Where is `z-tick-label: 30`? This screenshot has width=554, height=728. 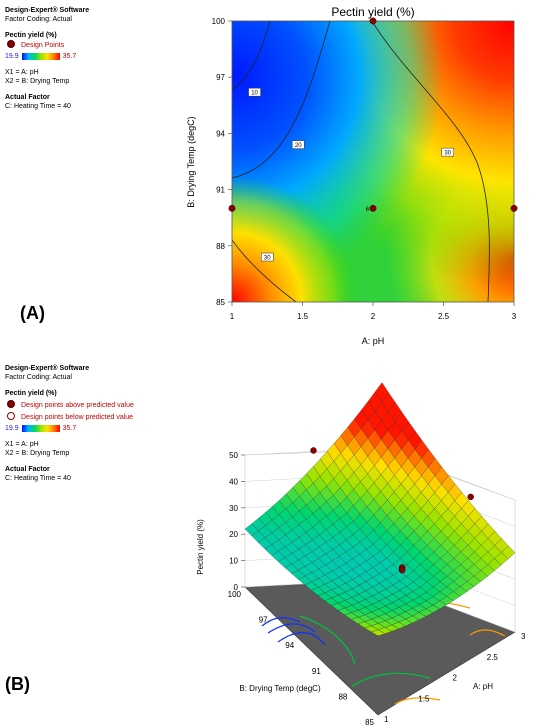 z-tick-label: 30 is located at coordinates (233, 508).